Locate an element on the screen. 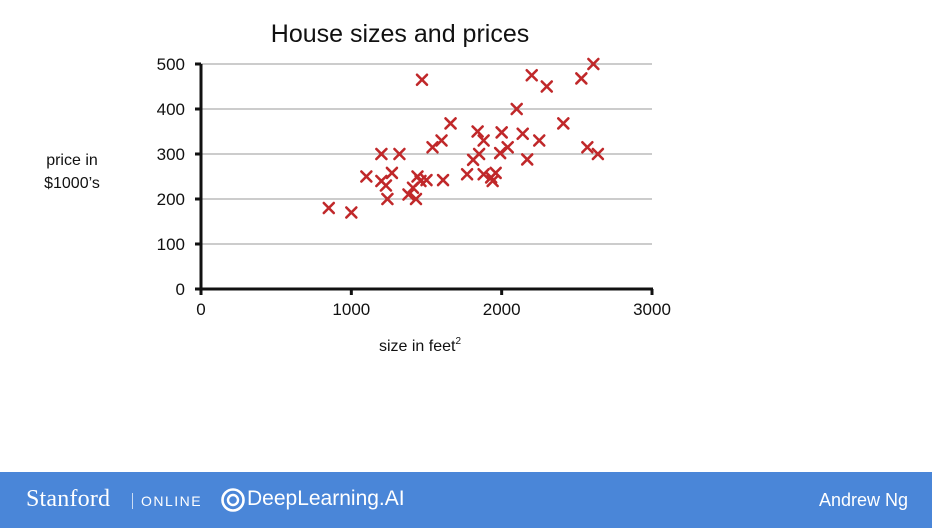  deeplearning-ai-text: DeepLearning.AI is located at coordinates (326, 498).